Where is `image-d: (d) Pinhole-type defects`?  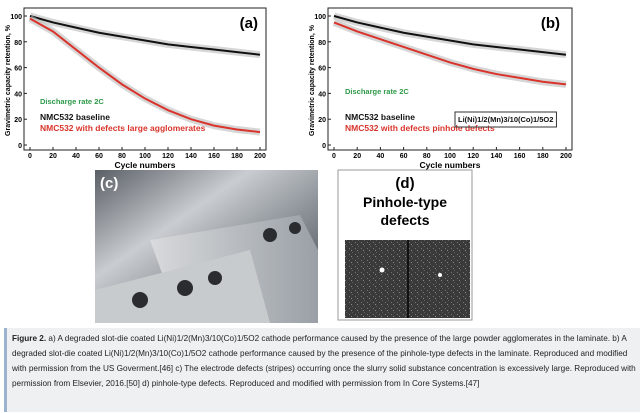 image-d: (d) Pinhole-type defects is located at coordinates (405, 245).